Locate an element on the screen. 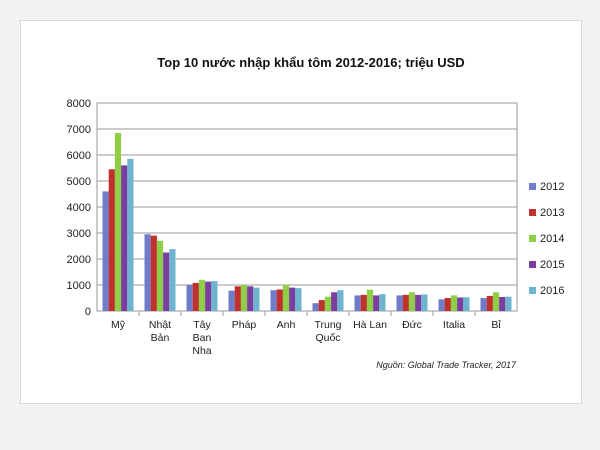 The width and height of the screenshot is (600, 450). x-category-line: Hà Lan is located at coordinates (370, 325).